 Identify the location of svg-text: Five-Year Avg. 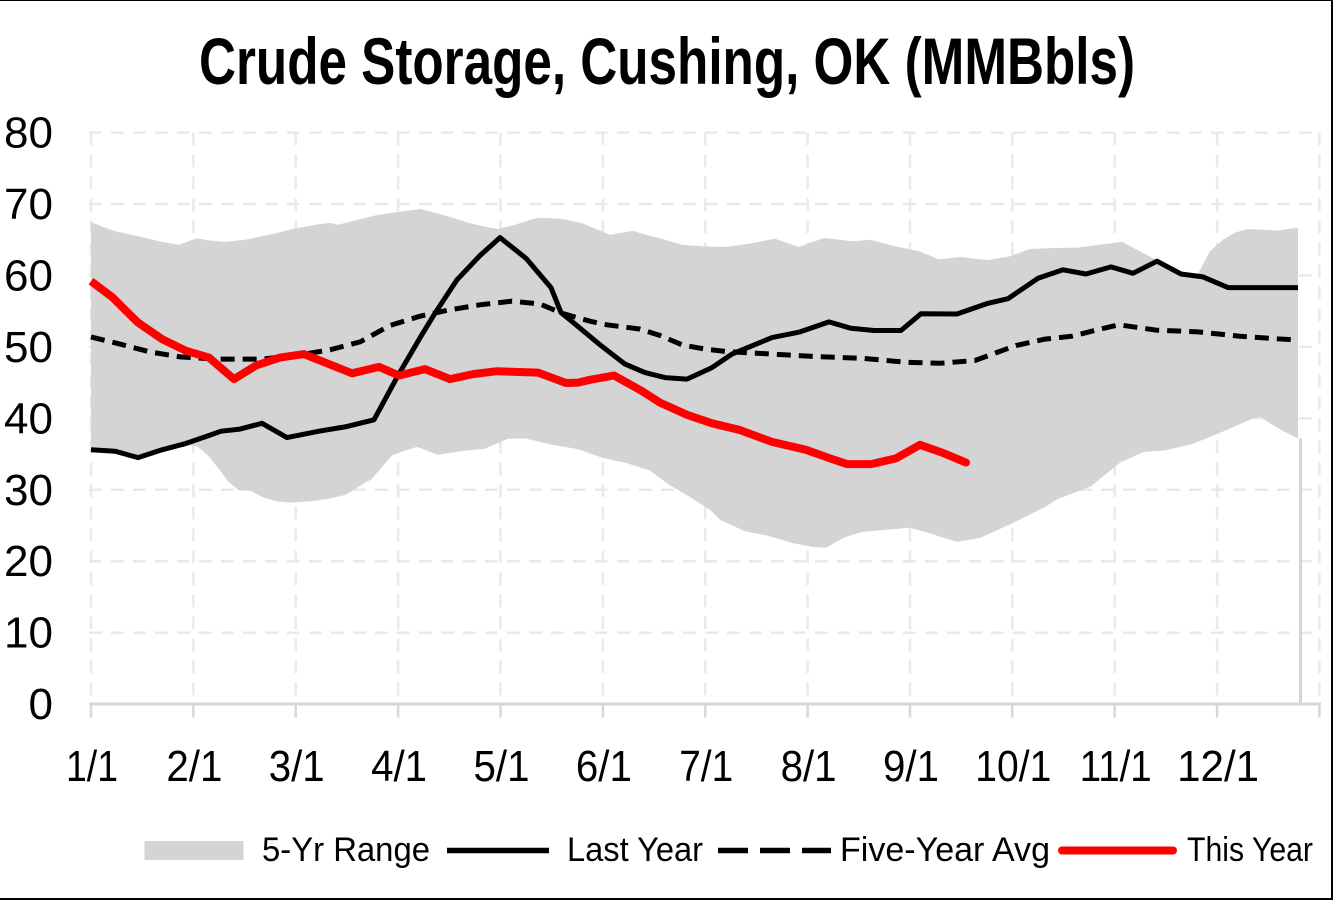
(945, 850).